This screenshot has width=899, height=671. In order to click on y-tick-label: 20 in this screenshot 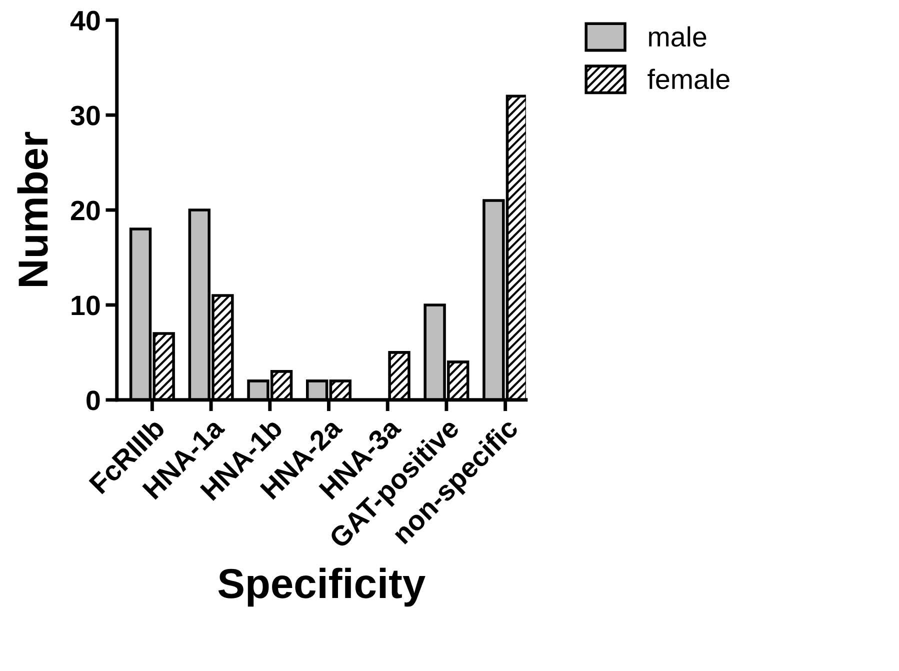, I will do `click(85, 210)`.